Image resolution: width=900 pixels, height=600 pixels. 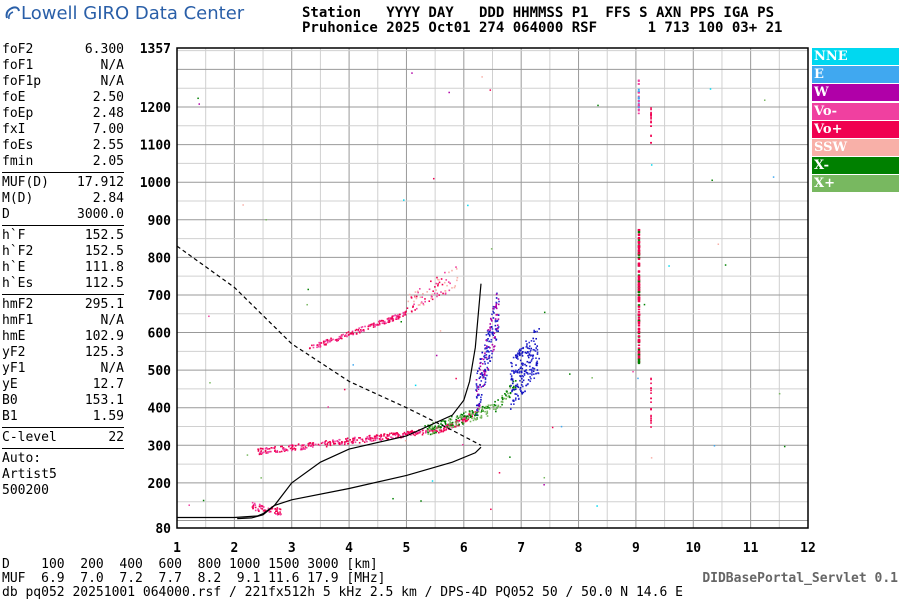 I want to click on x-tick-label: 1, so click(x=177, y=548).